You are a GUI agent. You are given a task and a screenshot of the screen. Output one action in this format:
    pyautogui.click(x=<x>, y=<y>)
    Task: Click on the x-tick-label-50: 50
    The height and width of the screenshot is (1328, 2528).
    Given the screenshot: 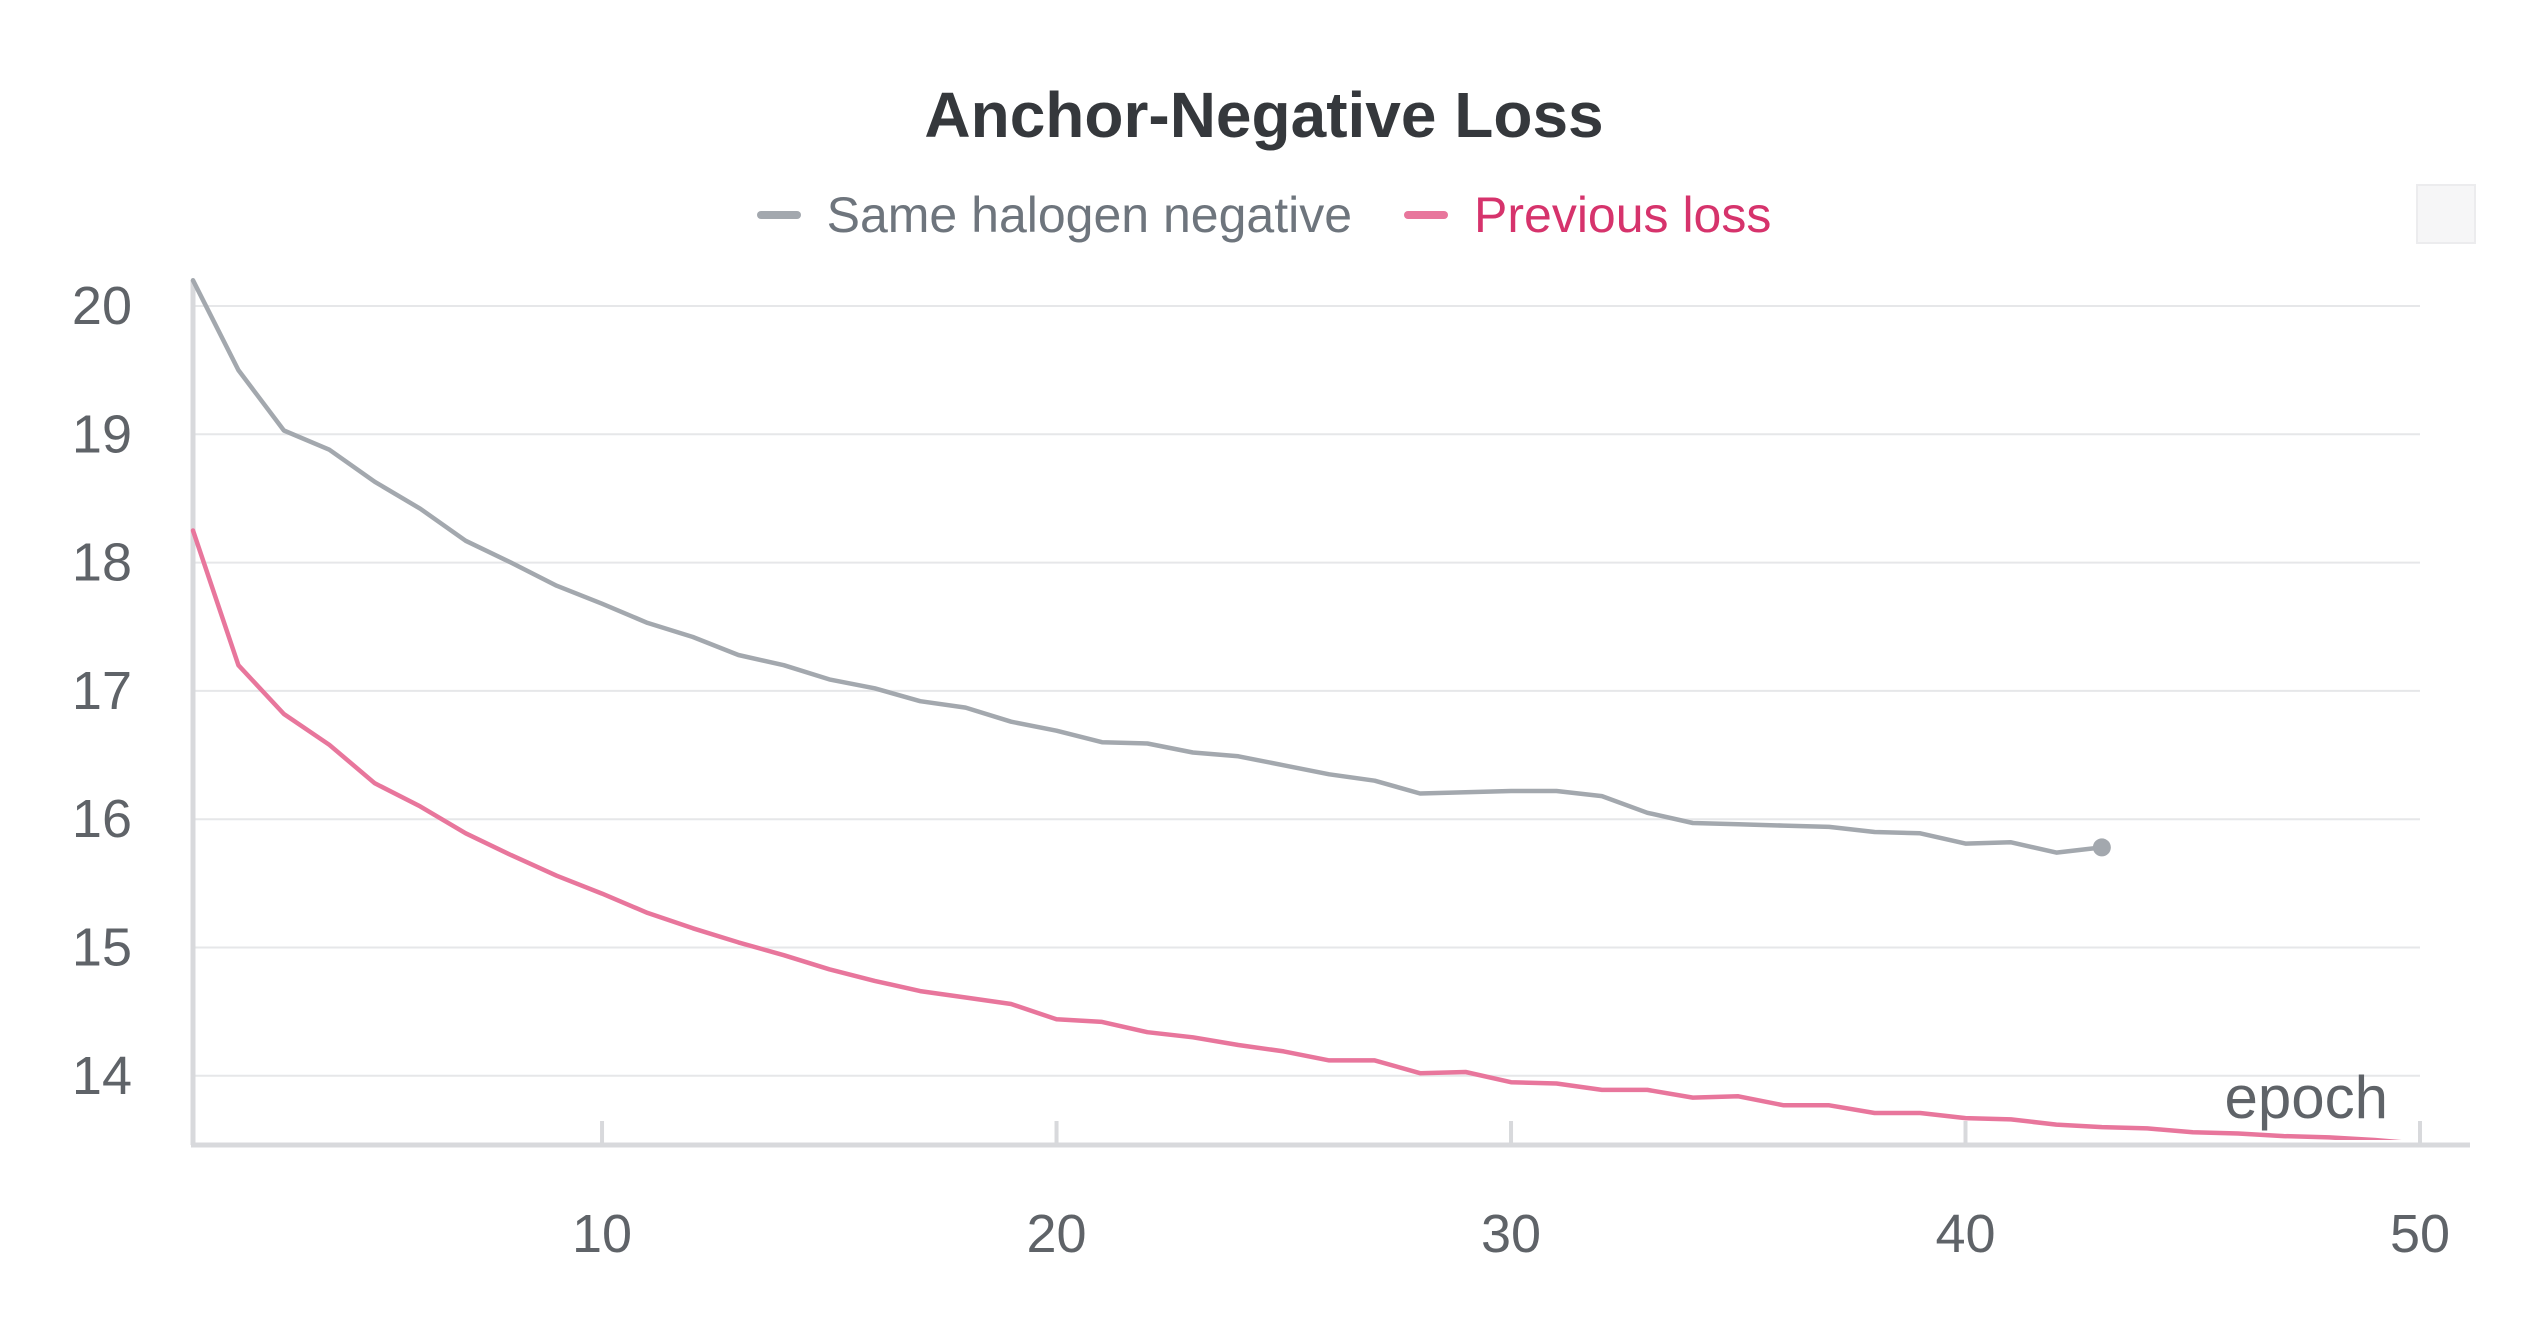 What is the action you would take?
    pyautogui.click(x=2420, y=1234)
    